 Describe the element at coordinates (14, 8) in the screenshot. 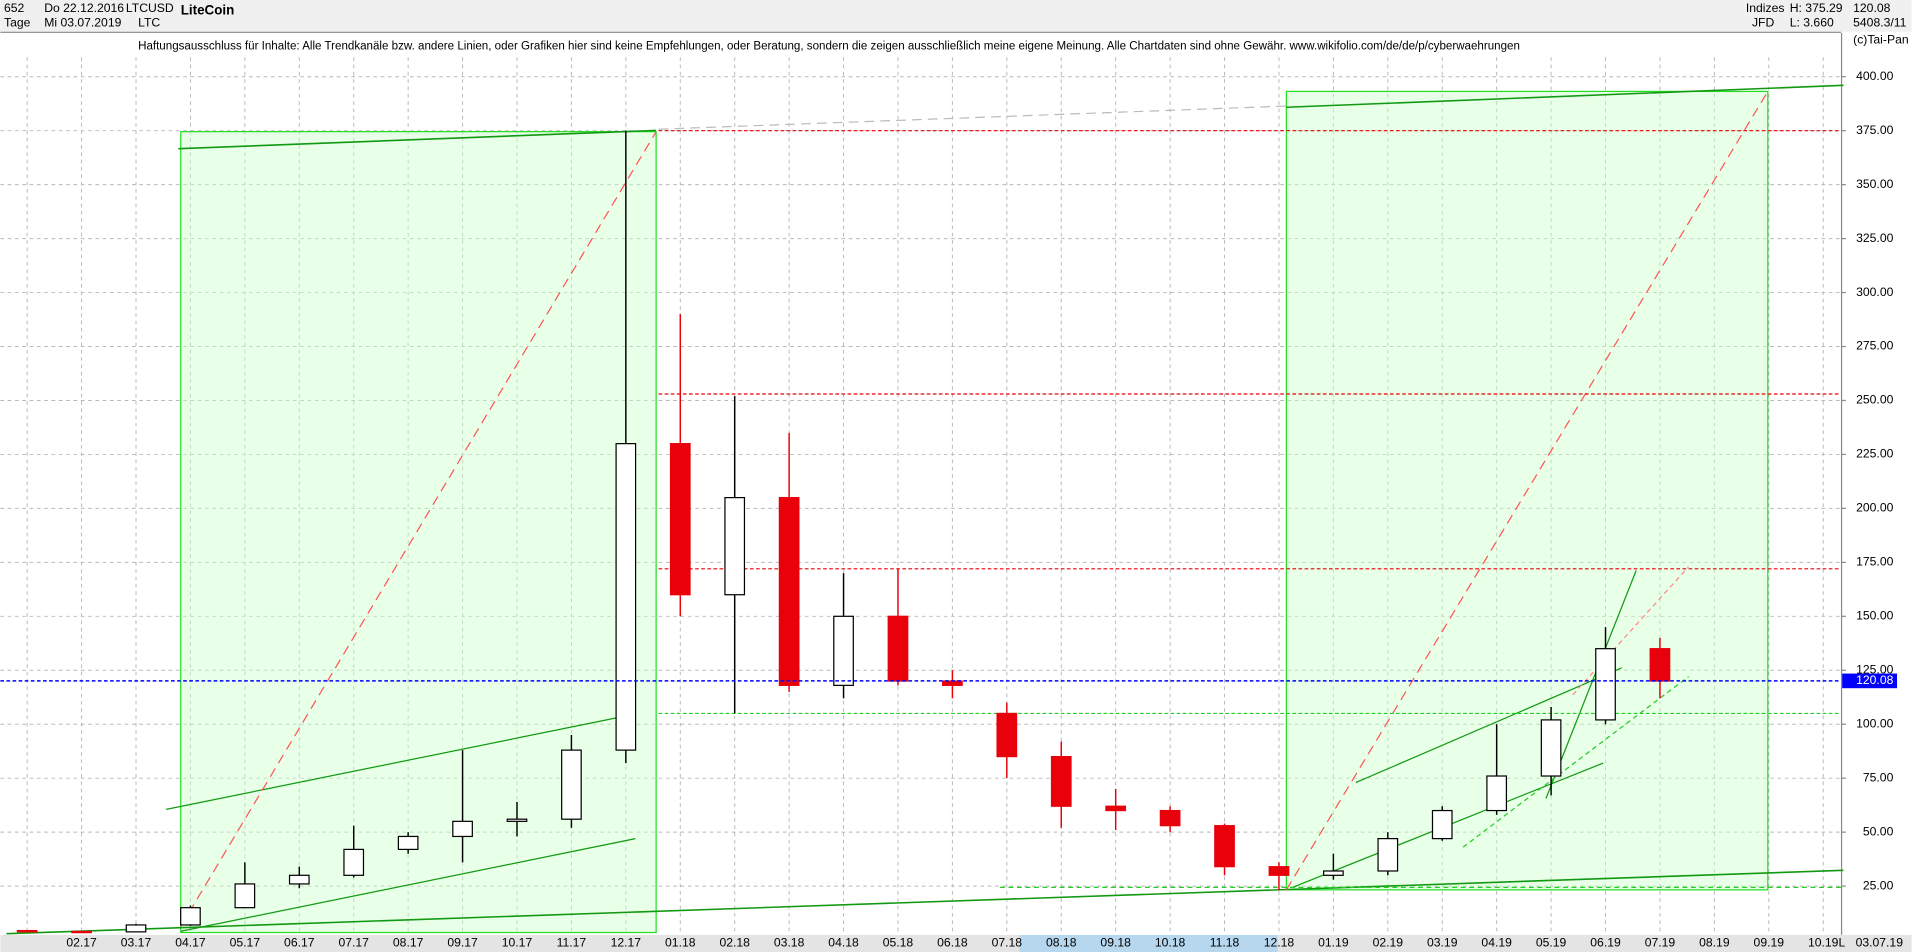

I see `chart-id: 652` at that location.